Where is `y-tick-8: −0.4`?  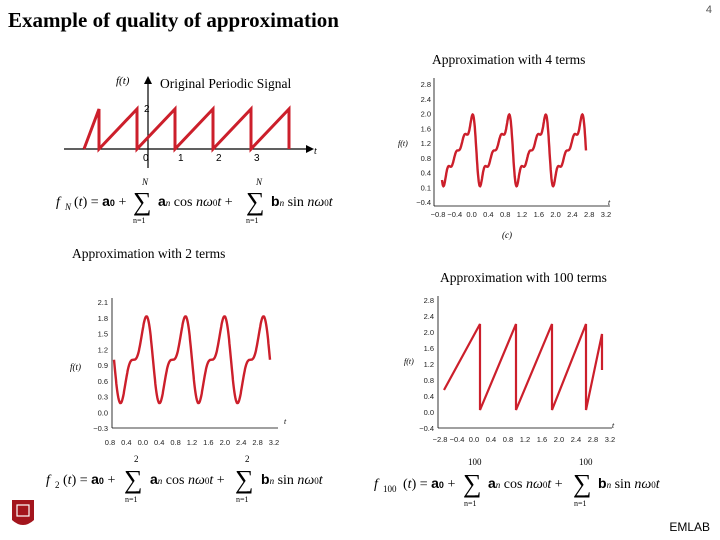 y-tick-8: −0.4 is located at coordinates (423, 202).